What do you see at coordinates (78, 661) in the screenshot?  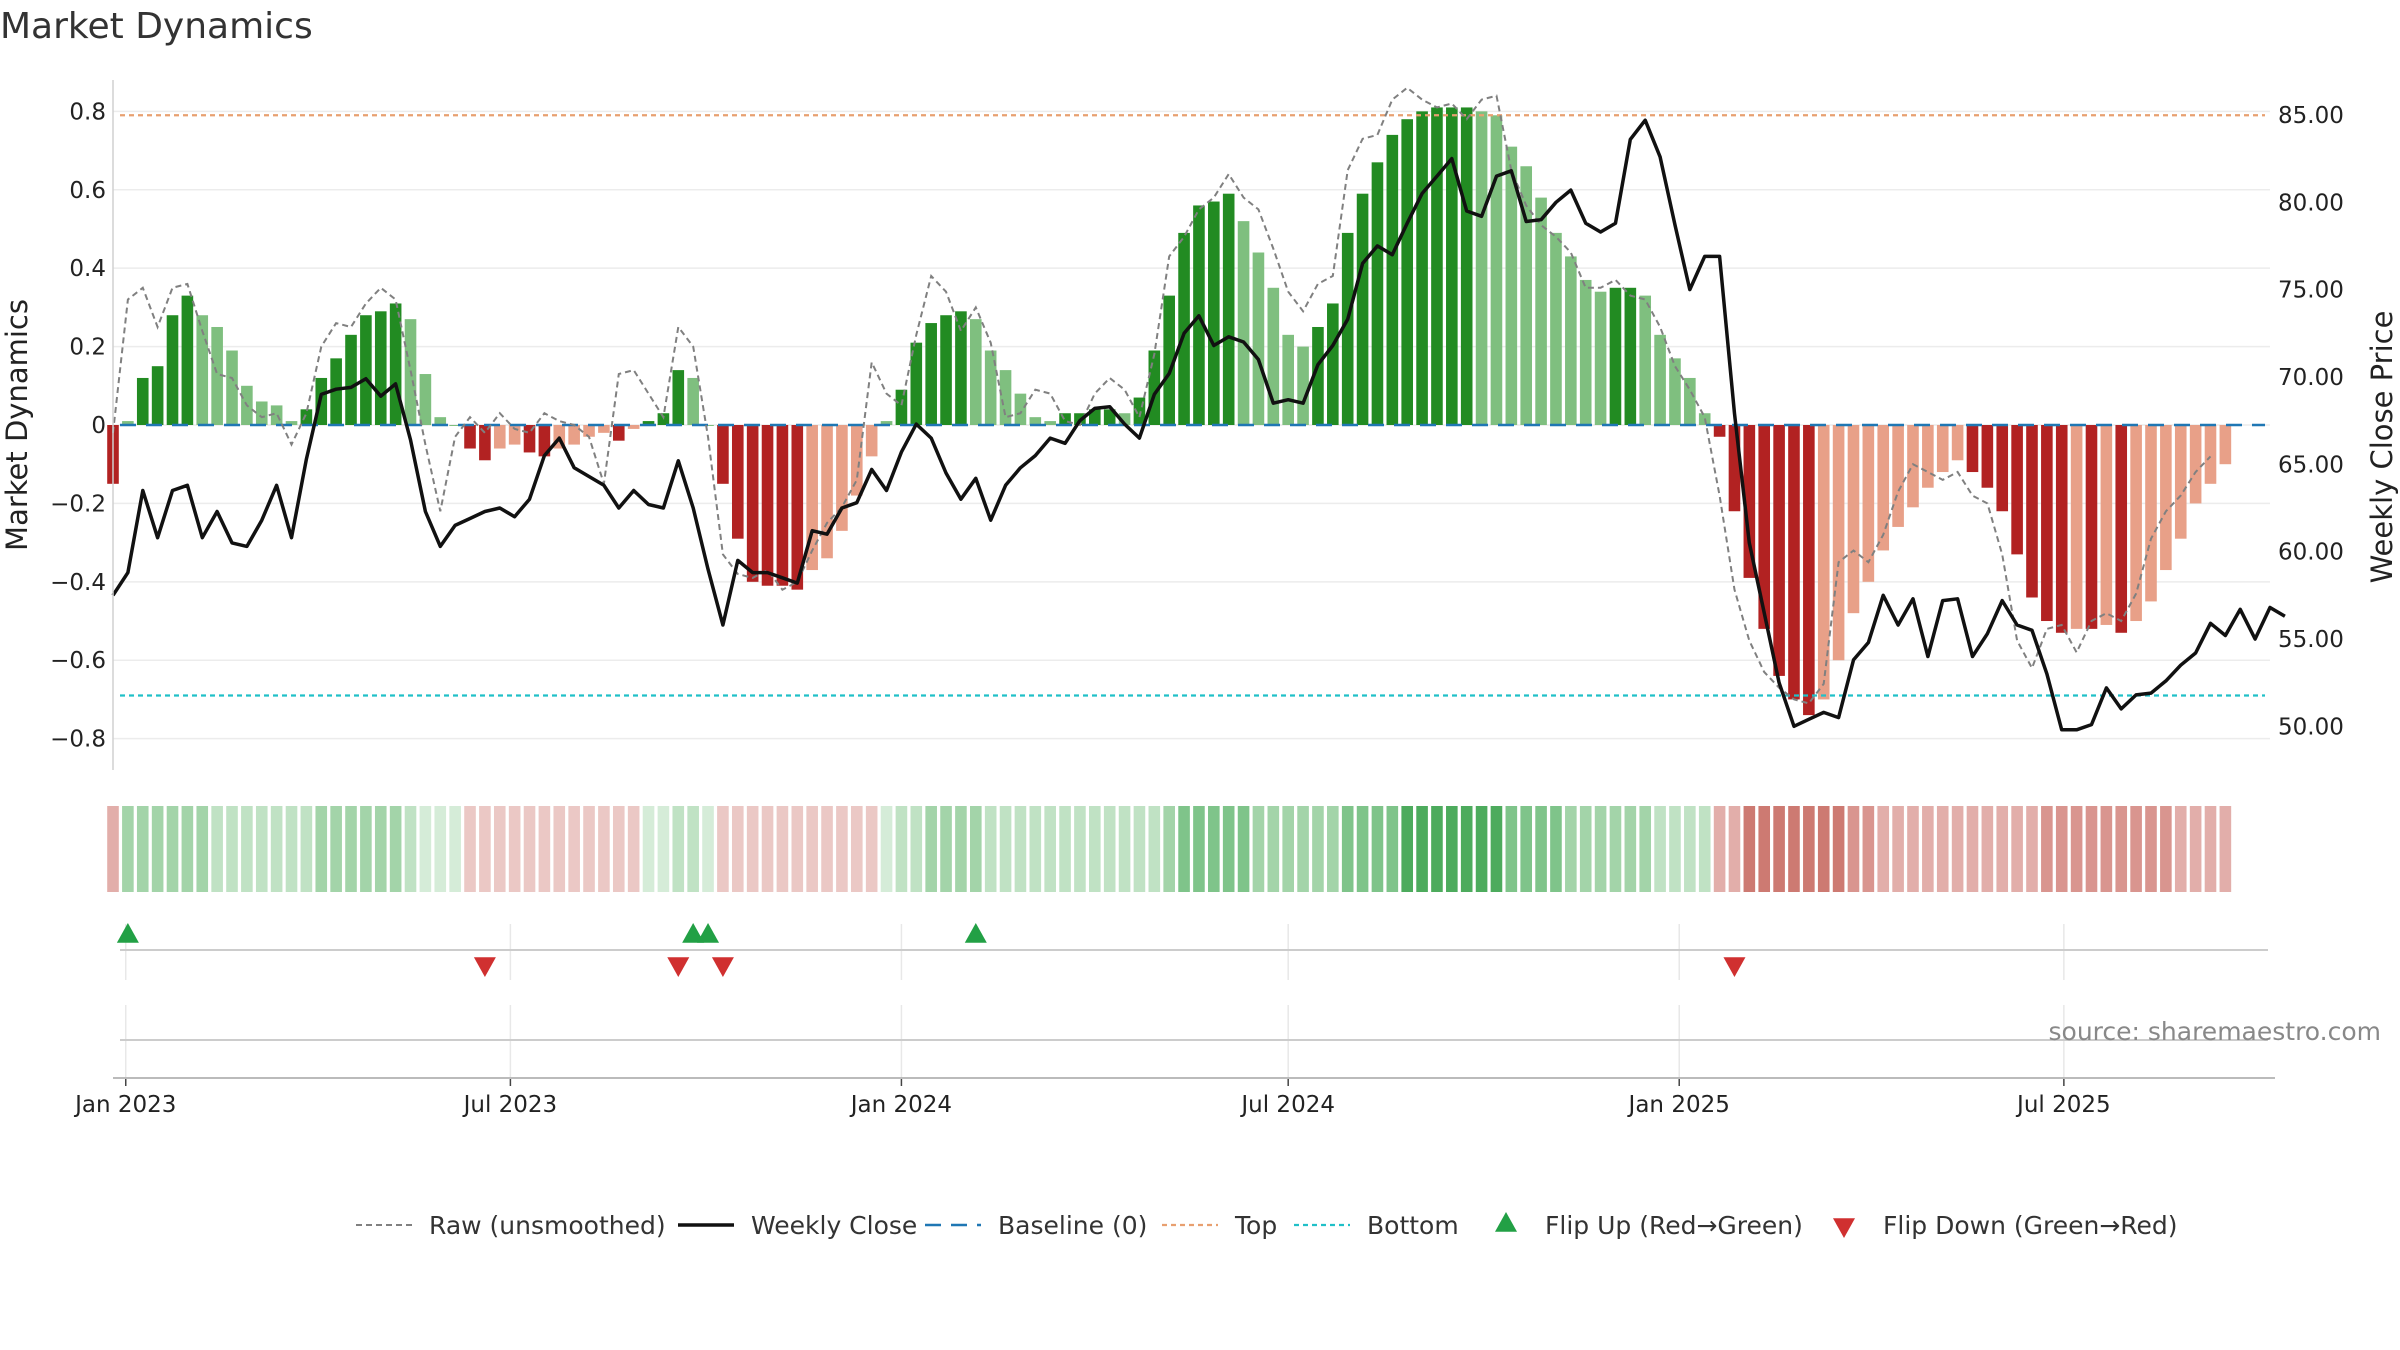 I see `y-left-tick-label: −0.6` at bounding box center [78, 661].